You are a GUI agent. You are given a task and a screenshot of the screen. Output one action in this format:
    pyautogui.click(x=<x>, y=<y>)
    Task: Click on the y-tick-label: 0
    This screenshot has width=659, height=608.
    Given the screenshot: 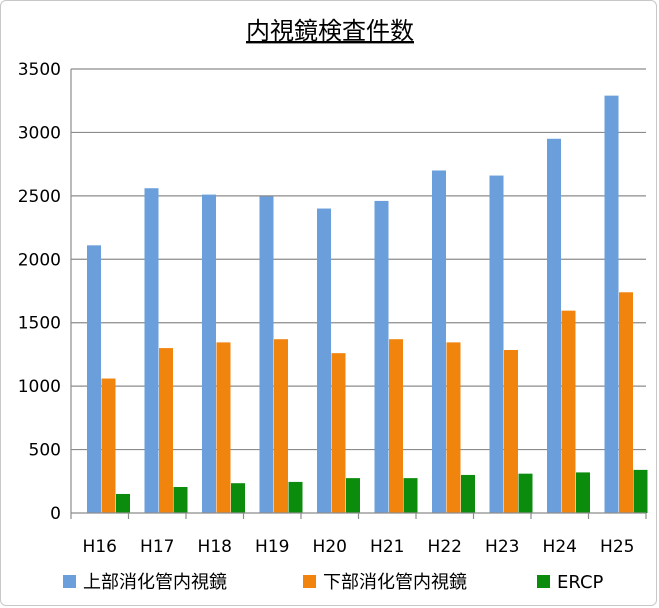 What is the action you would take?
    pyautogui.click(x=55, y=514)
    